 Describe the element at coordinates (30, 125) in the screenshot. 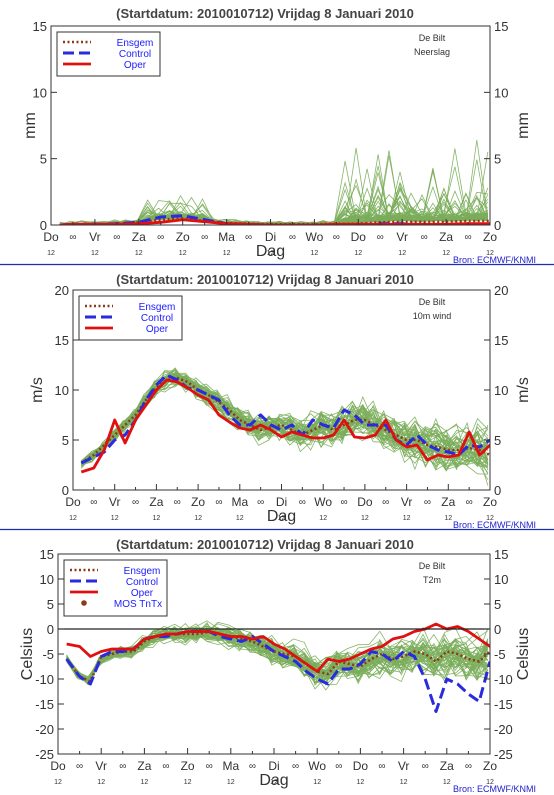

I see `y-axis-label-left: mm` at that location.